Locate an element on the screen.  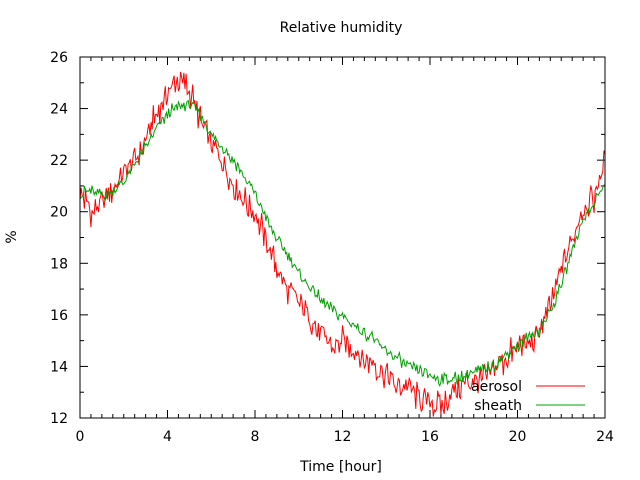
x-tick-label: 24 is located at coordinates (605, 437).